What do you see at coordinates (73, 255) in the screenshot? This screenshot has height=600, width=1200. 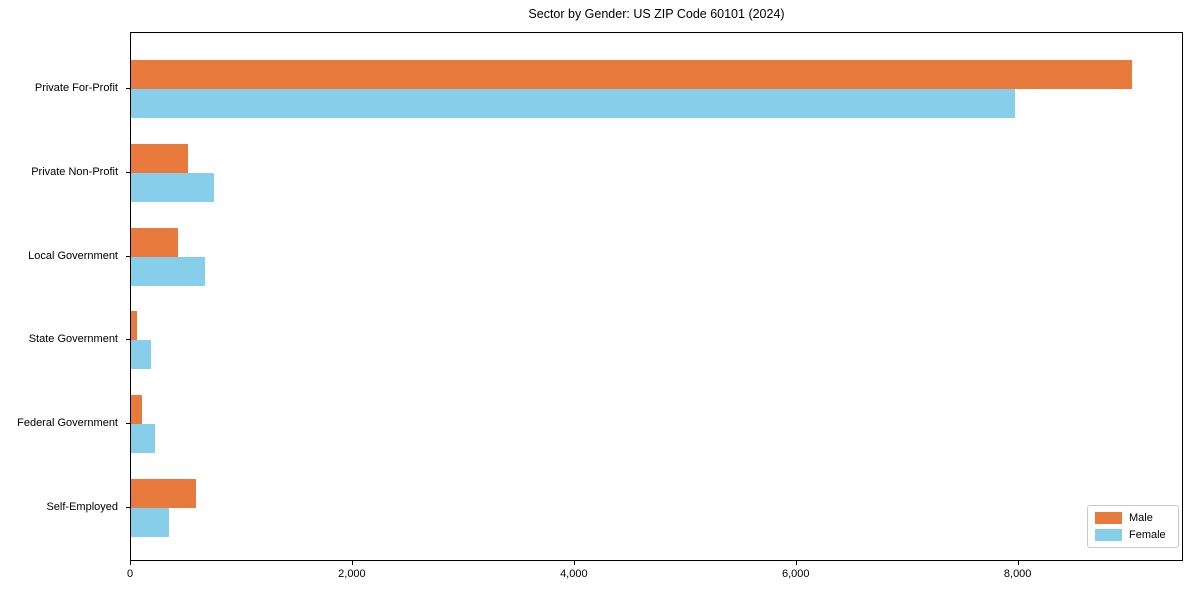 I see `y-tick-label-local-government: Local Government` at bounding box center [73, 255].